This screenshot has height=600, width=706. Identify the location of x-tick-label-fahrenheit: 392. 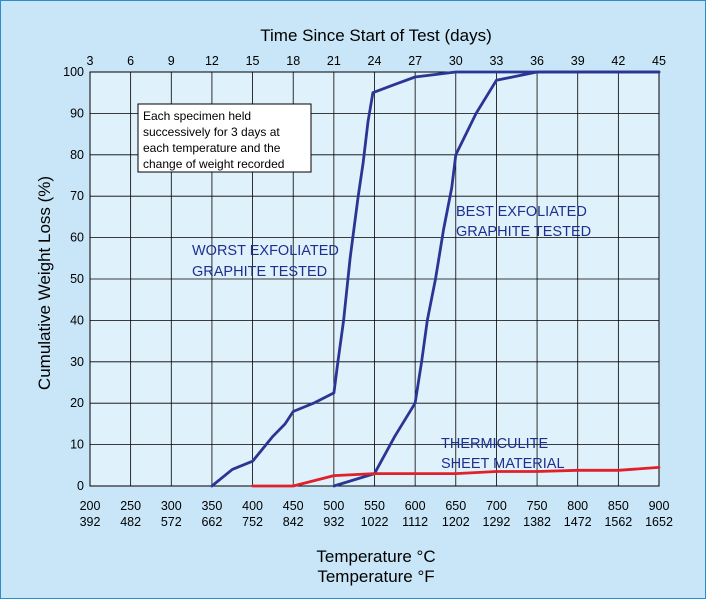
(90, 522).